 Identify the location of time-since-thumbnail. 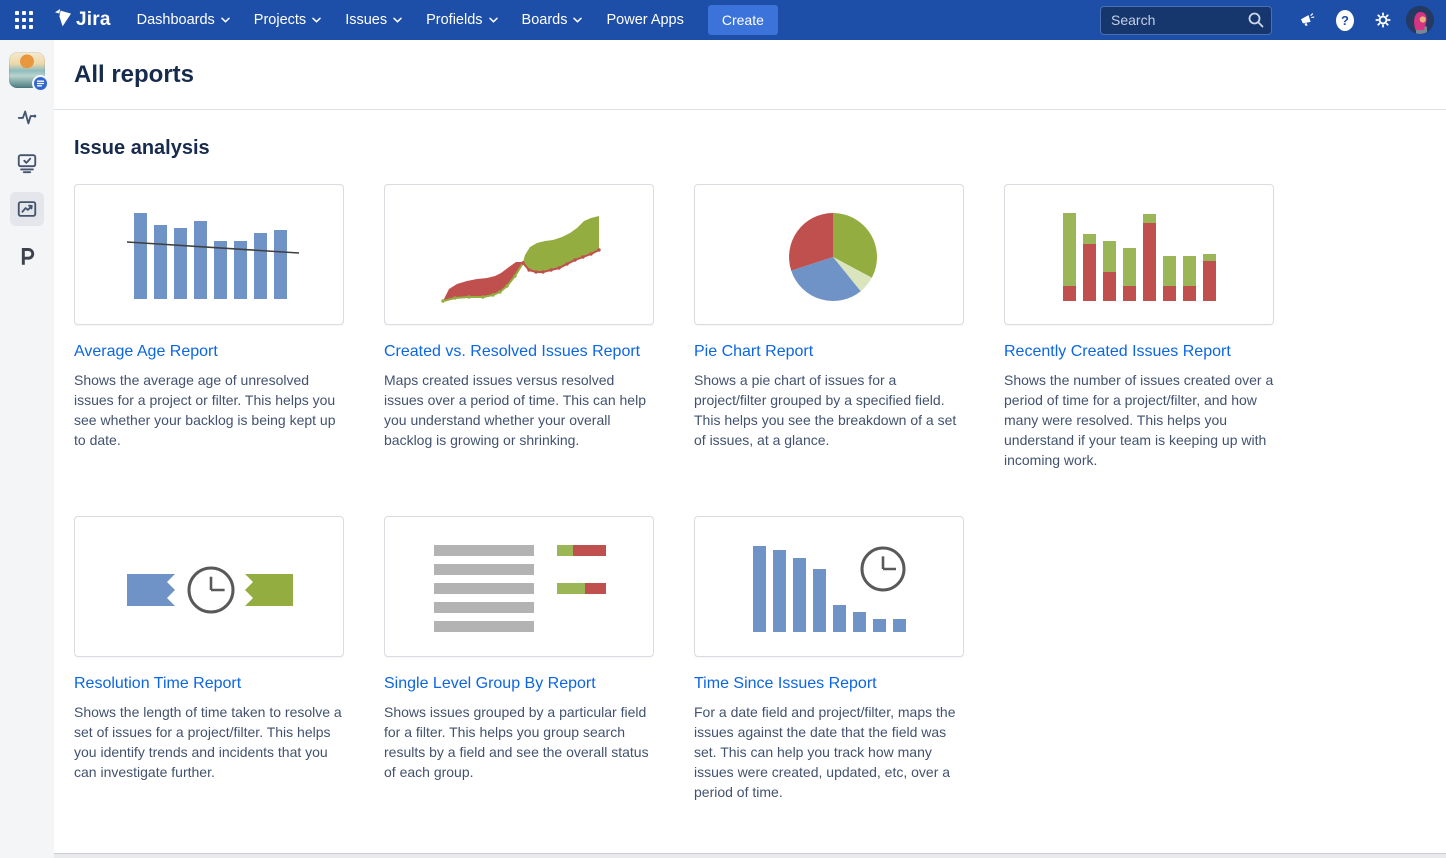
(829, 586).